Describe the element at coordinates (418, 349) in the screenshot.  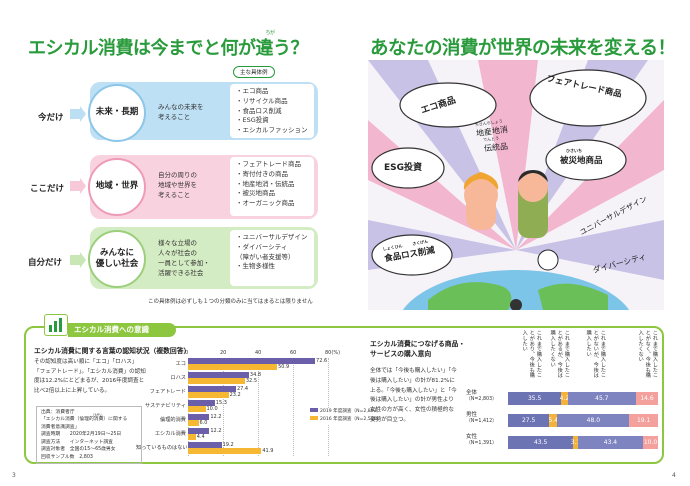
I see `right-chart-title: エシカル消費につなげる商品・ サービスの購入意向` at that location.